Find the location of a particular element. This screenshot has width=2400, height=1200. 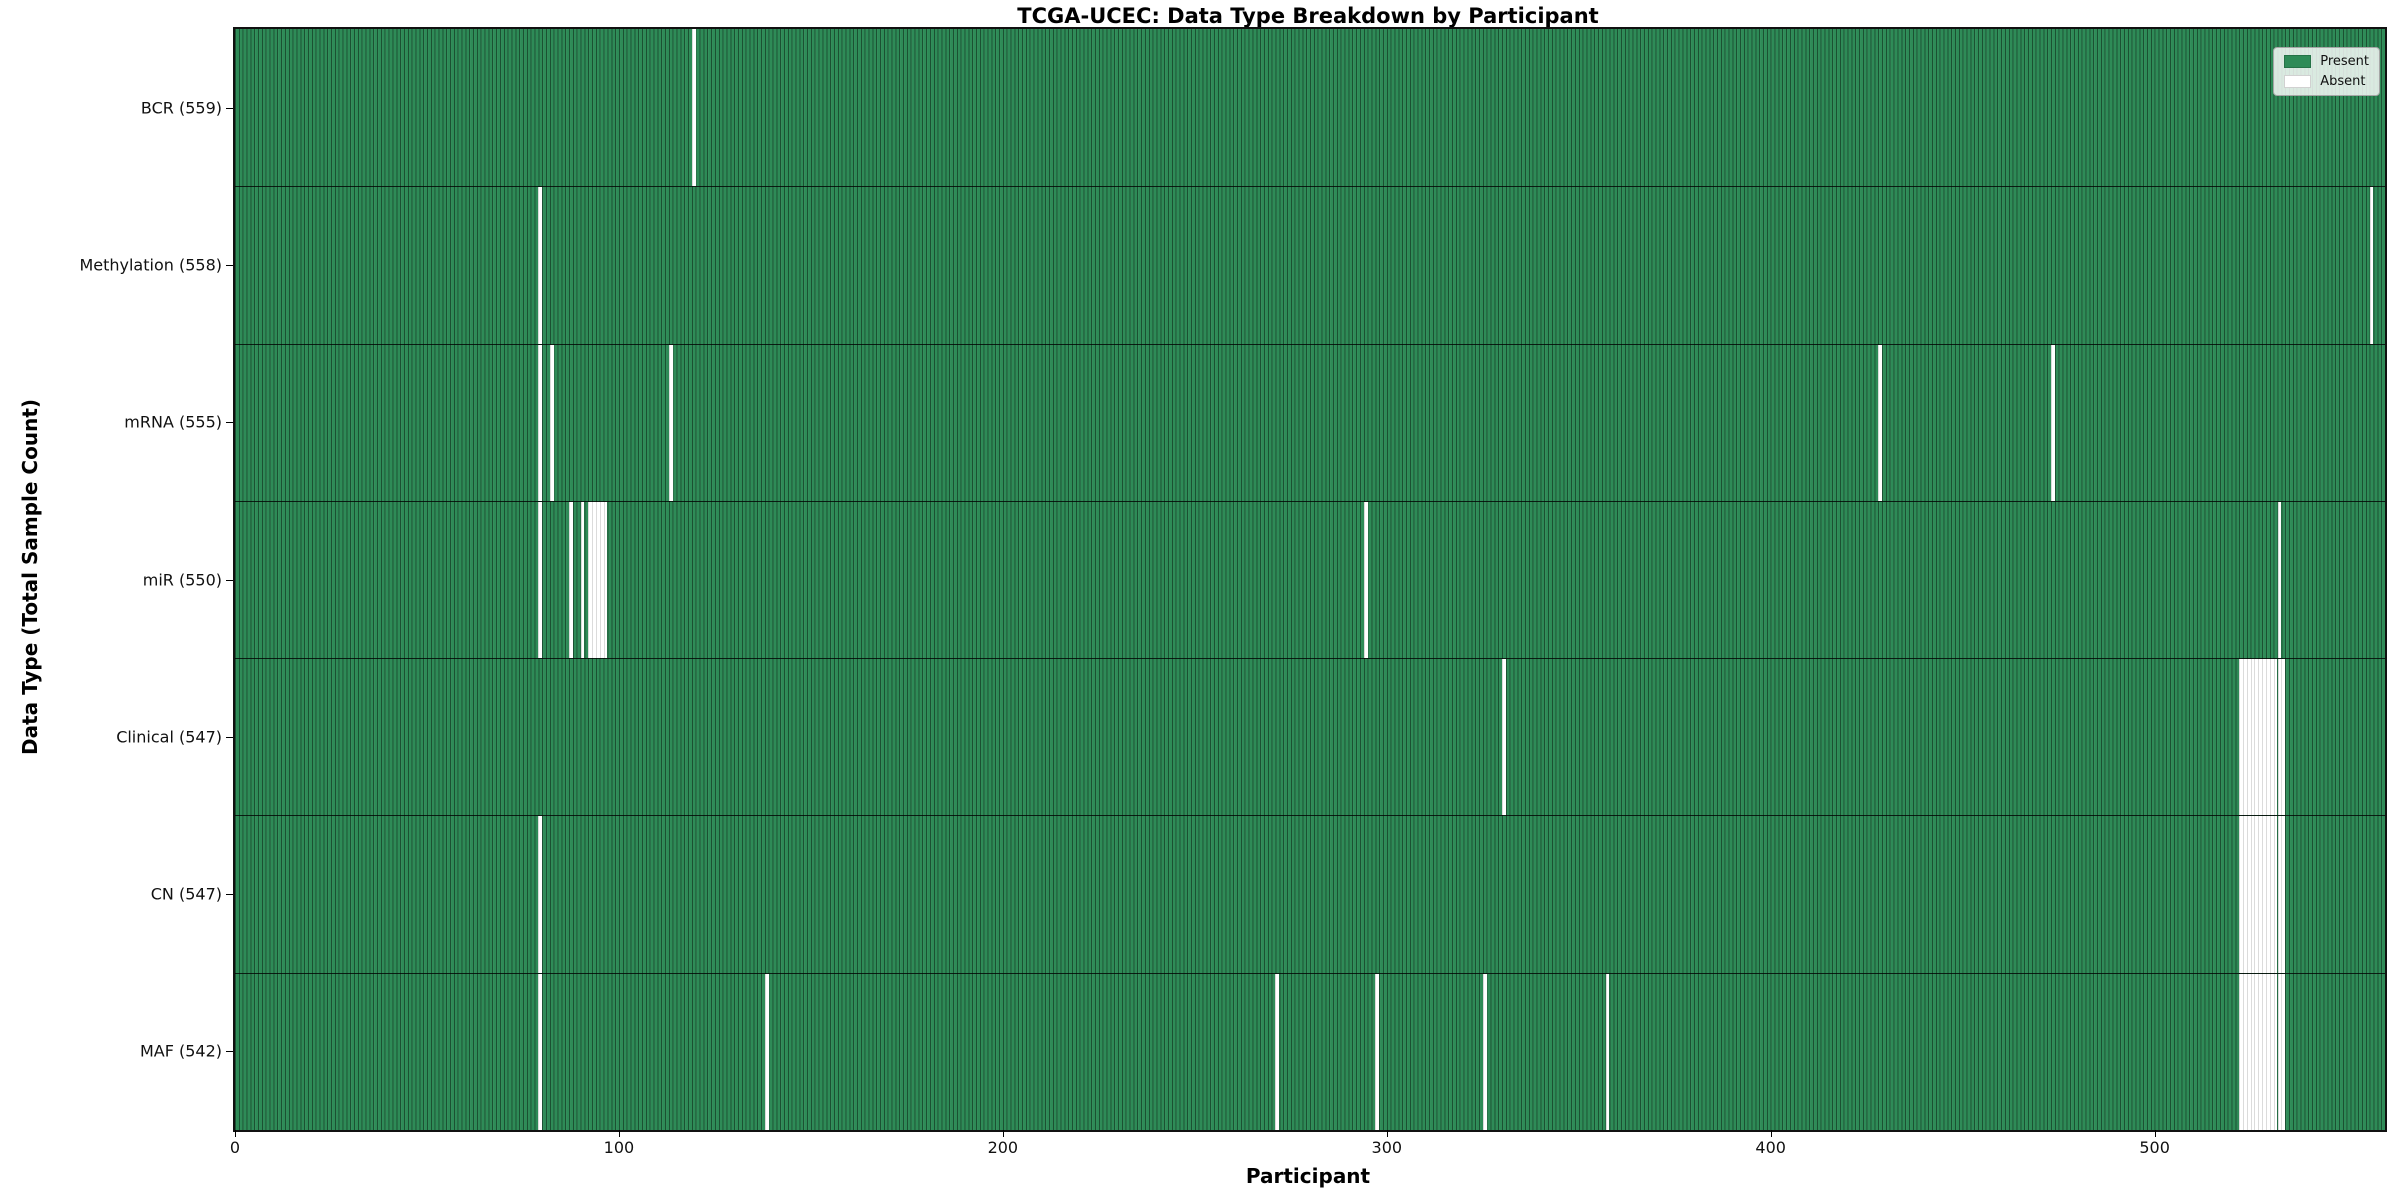

y-tick-label-methylation: Methylation (558) is located at coordinates (150, 265).